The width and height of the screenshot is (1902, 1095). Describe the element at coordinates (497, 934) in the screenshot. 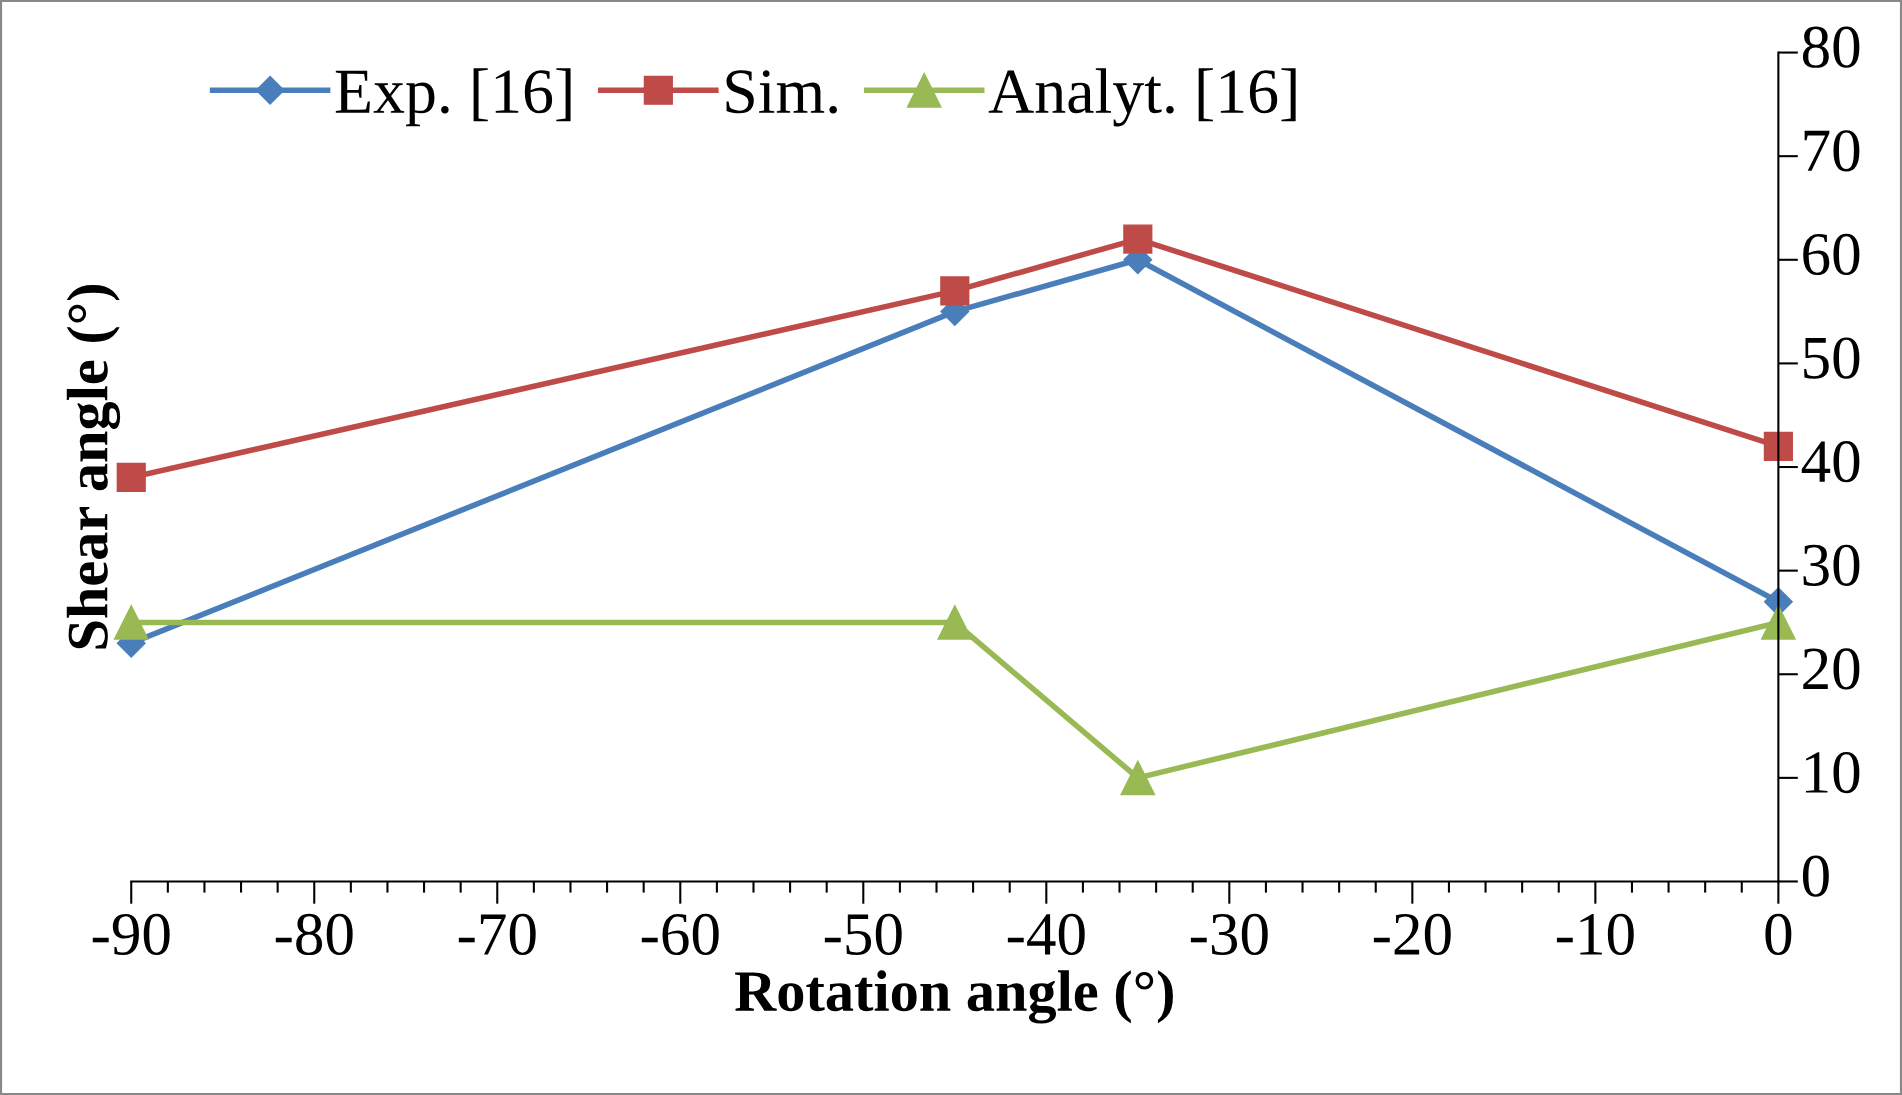

I see `x-tick-label: -70` at that location.